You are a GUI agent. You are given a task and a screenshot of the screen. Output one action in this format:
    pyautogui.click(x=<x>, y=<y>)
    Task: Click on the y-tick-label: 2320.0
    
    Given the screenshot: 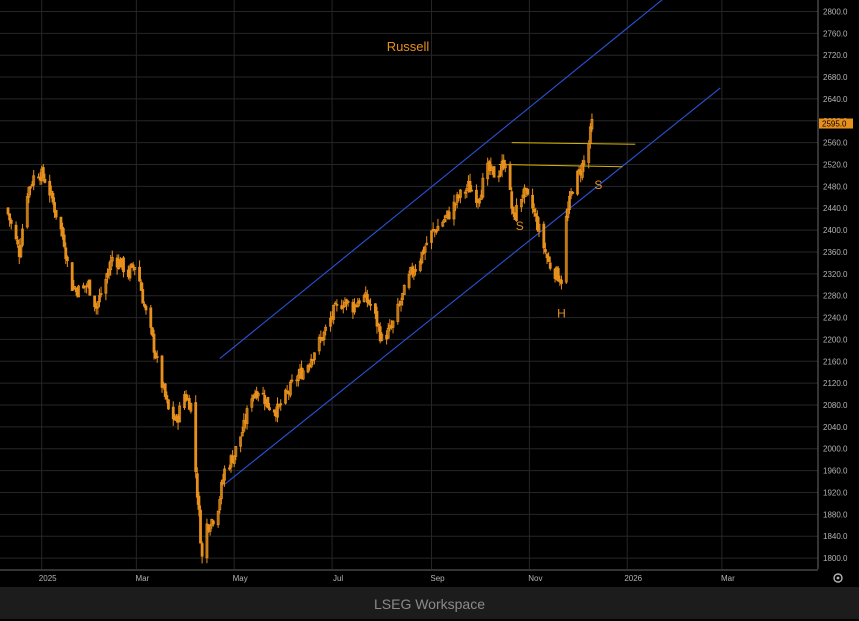 What is the action you would take?
    pyautogui.click(x=835, y=274)
    